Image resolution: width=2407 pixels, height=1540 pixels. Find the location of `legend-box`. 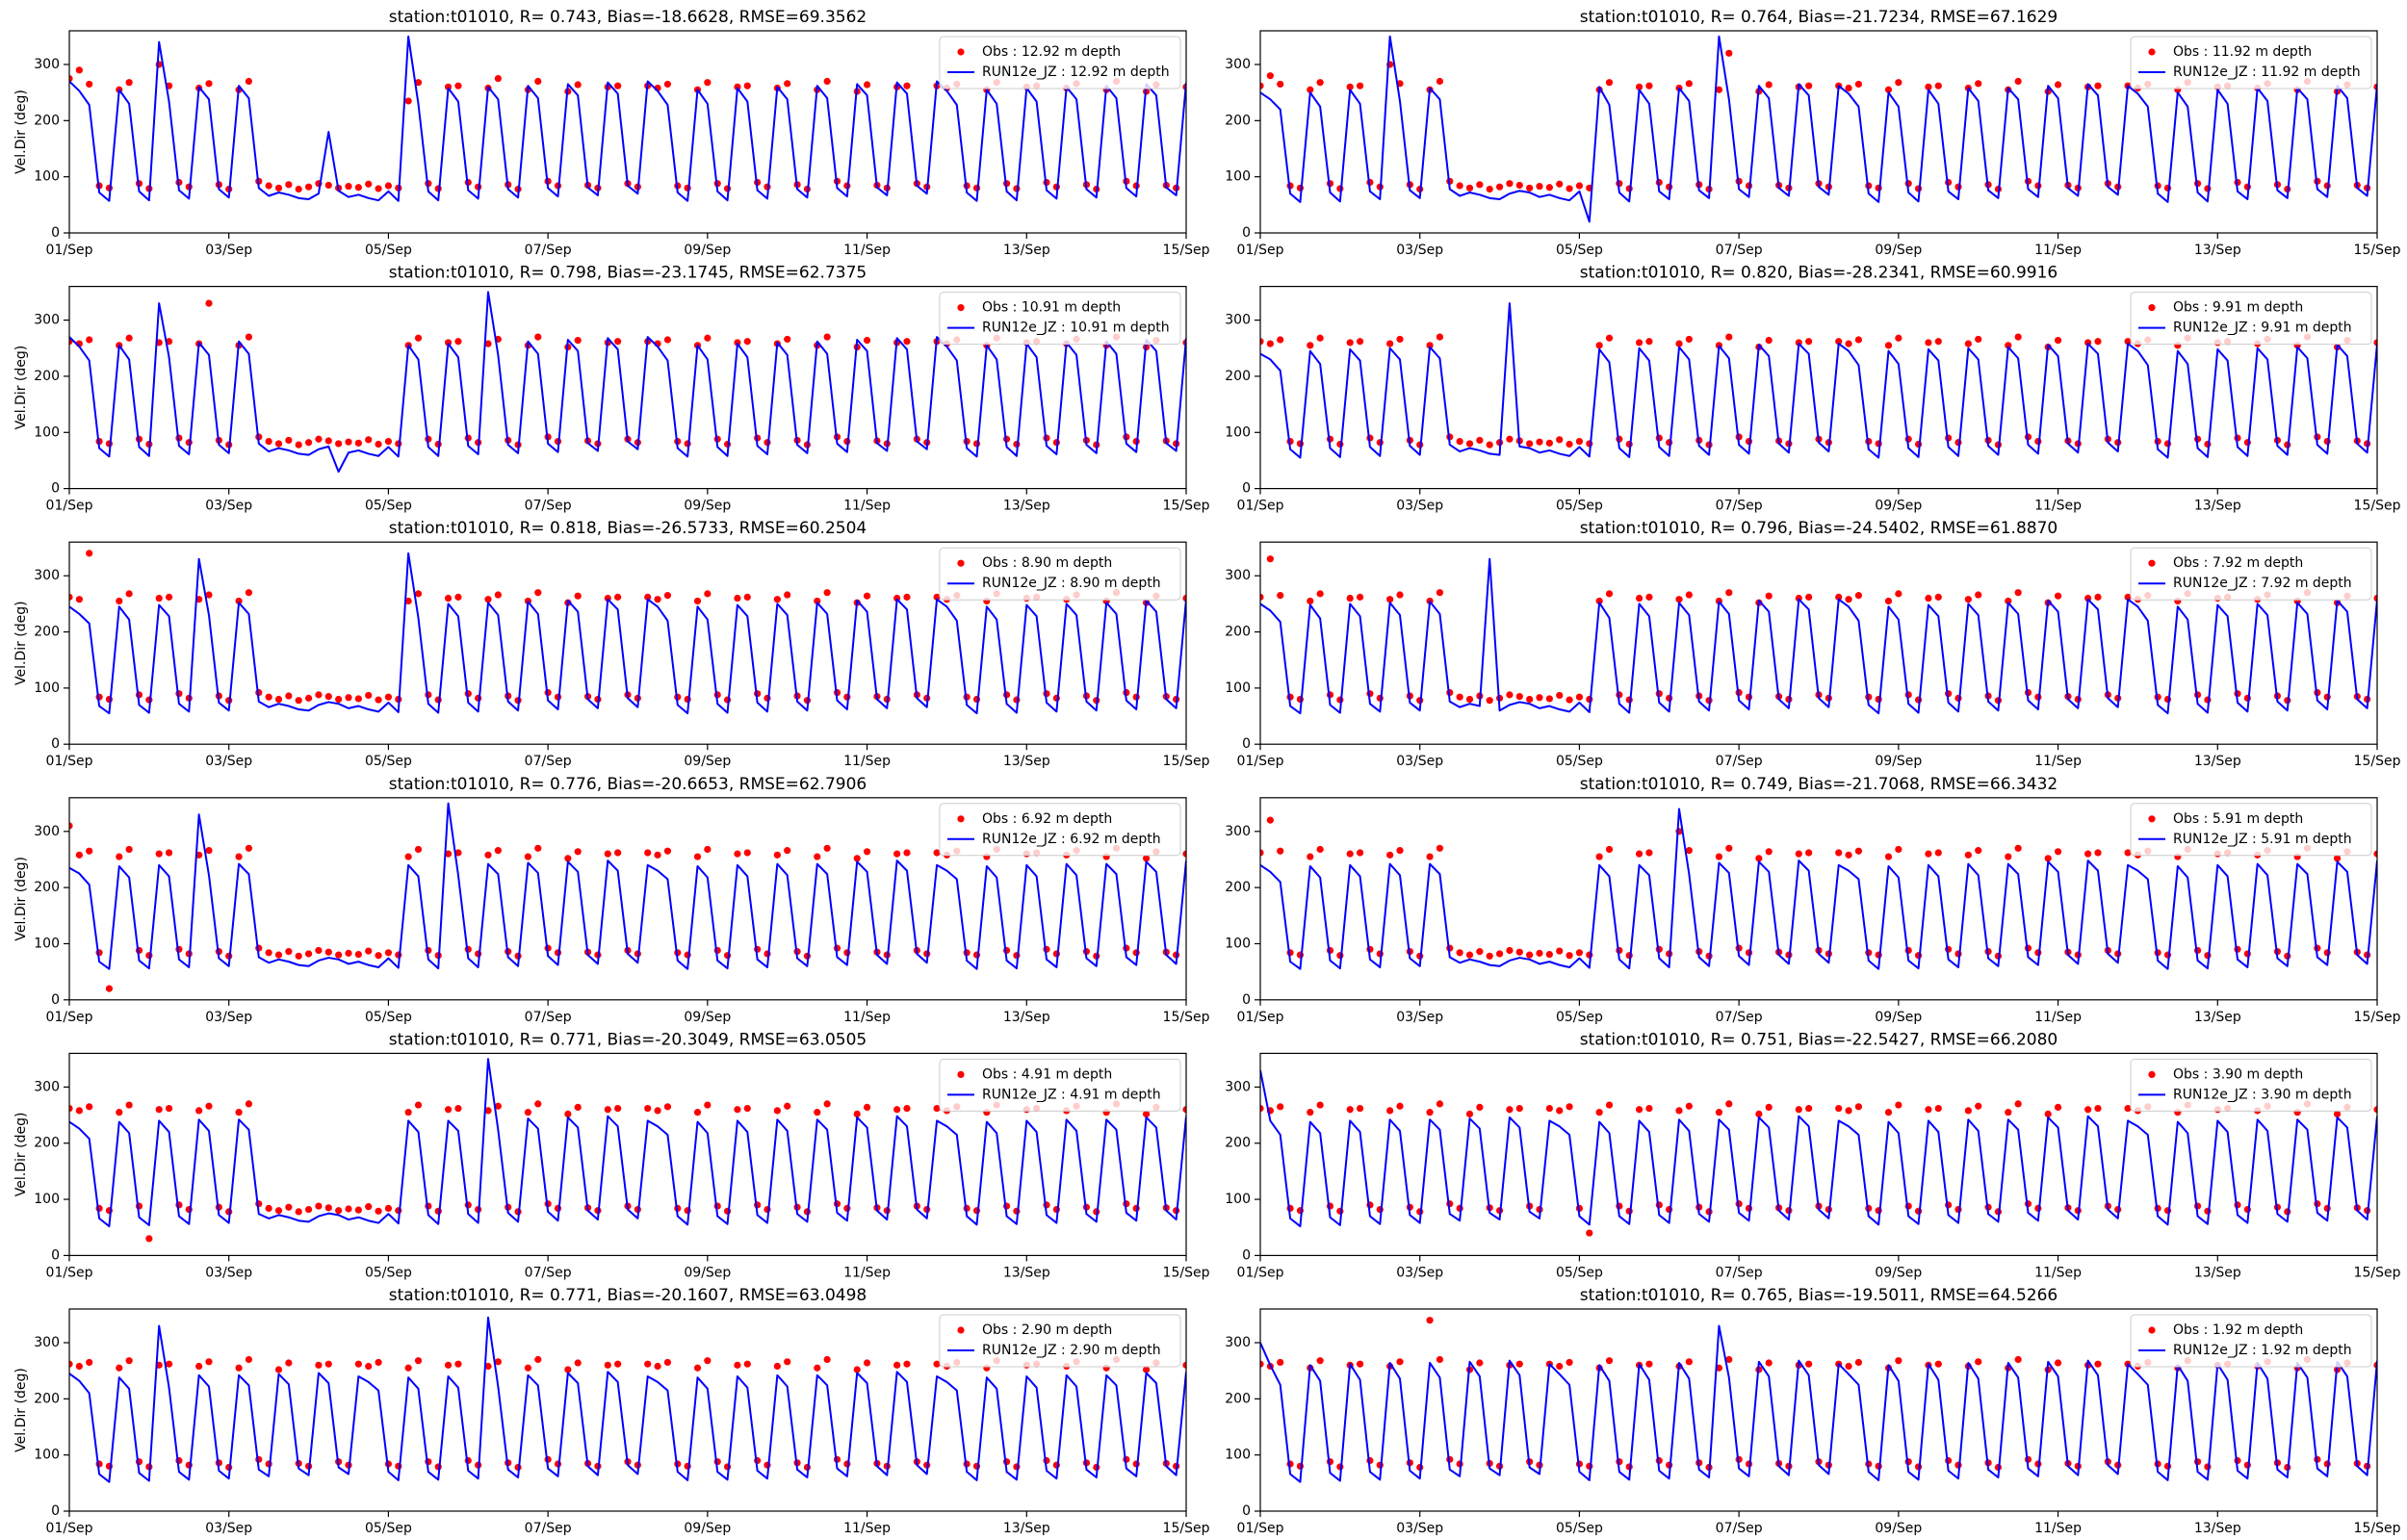

legend-box is located at coordinates (2251, 319).